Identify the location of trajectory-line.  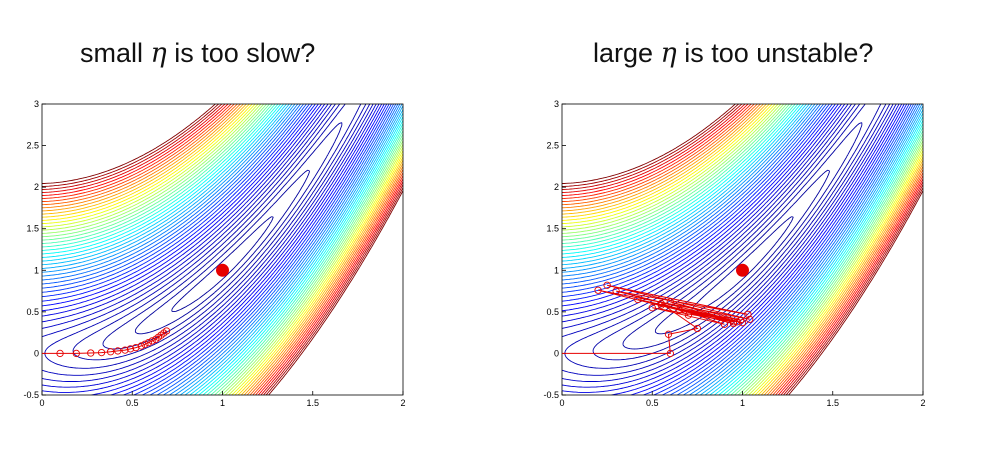
(656, 319).